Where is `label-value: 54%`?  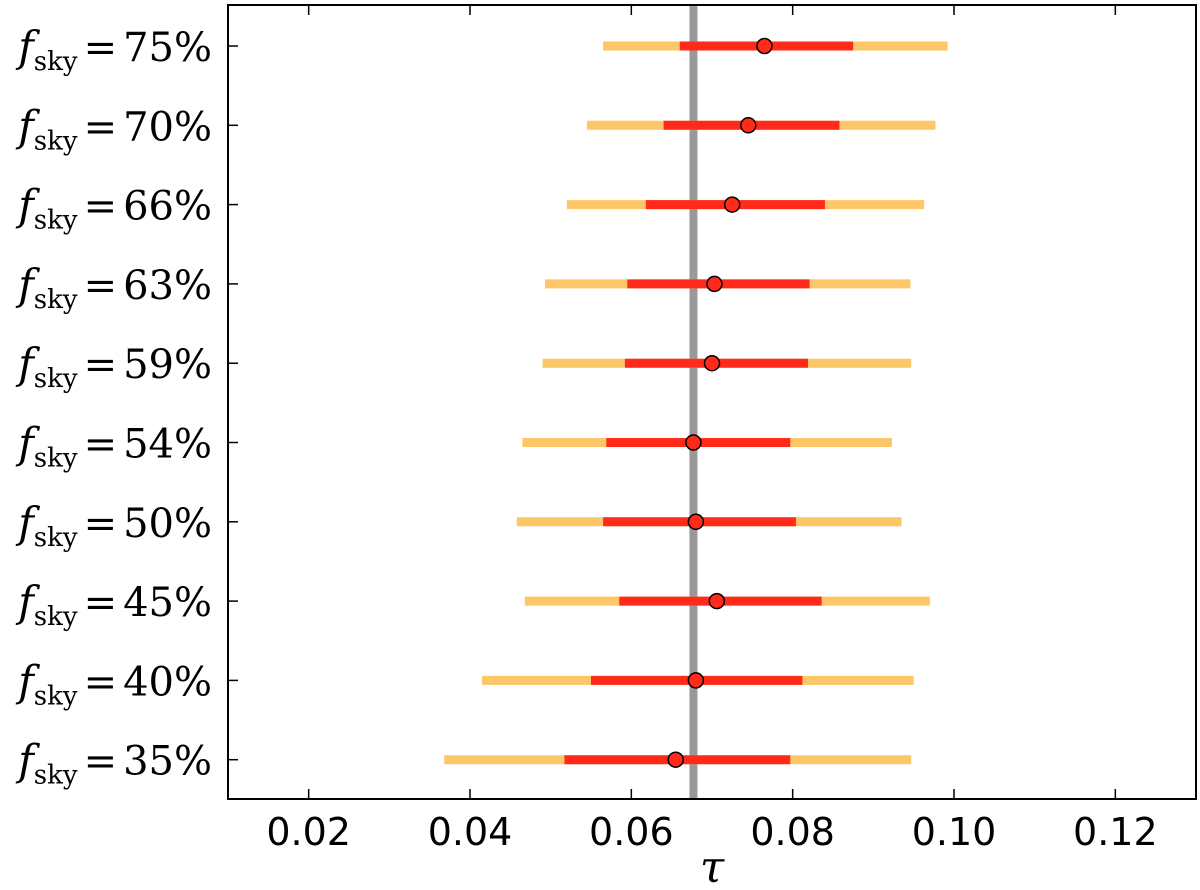
label-value: 54% is located at coordinates (167, 445).